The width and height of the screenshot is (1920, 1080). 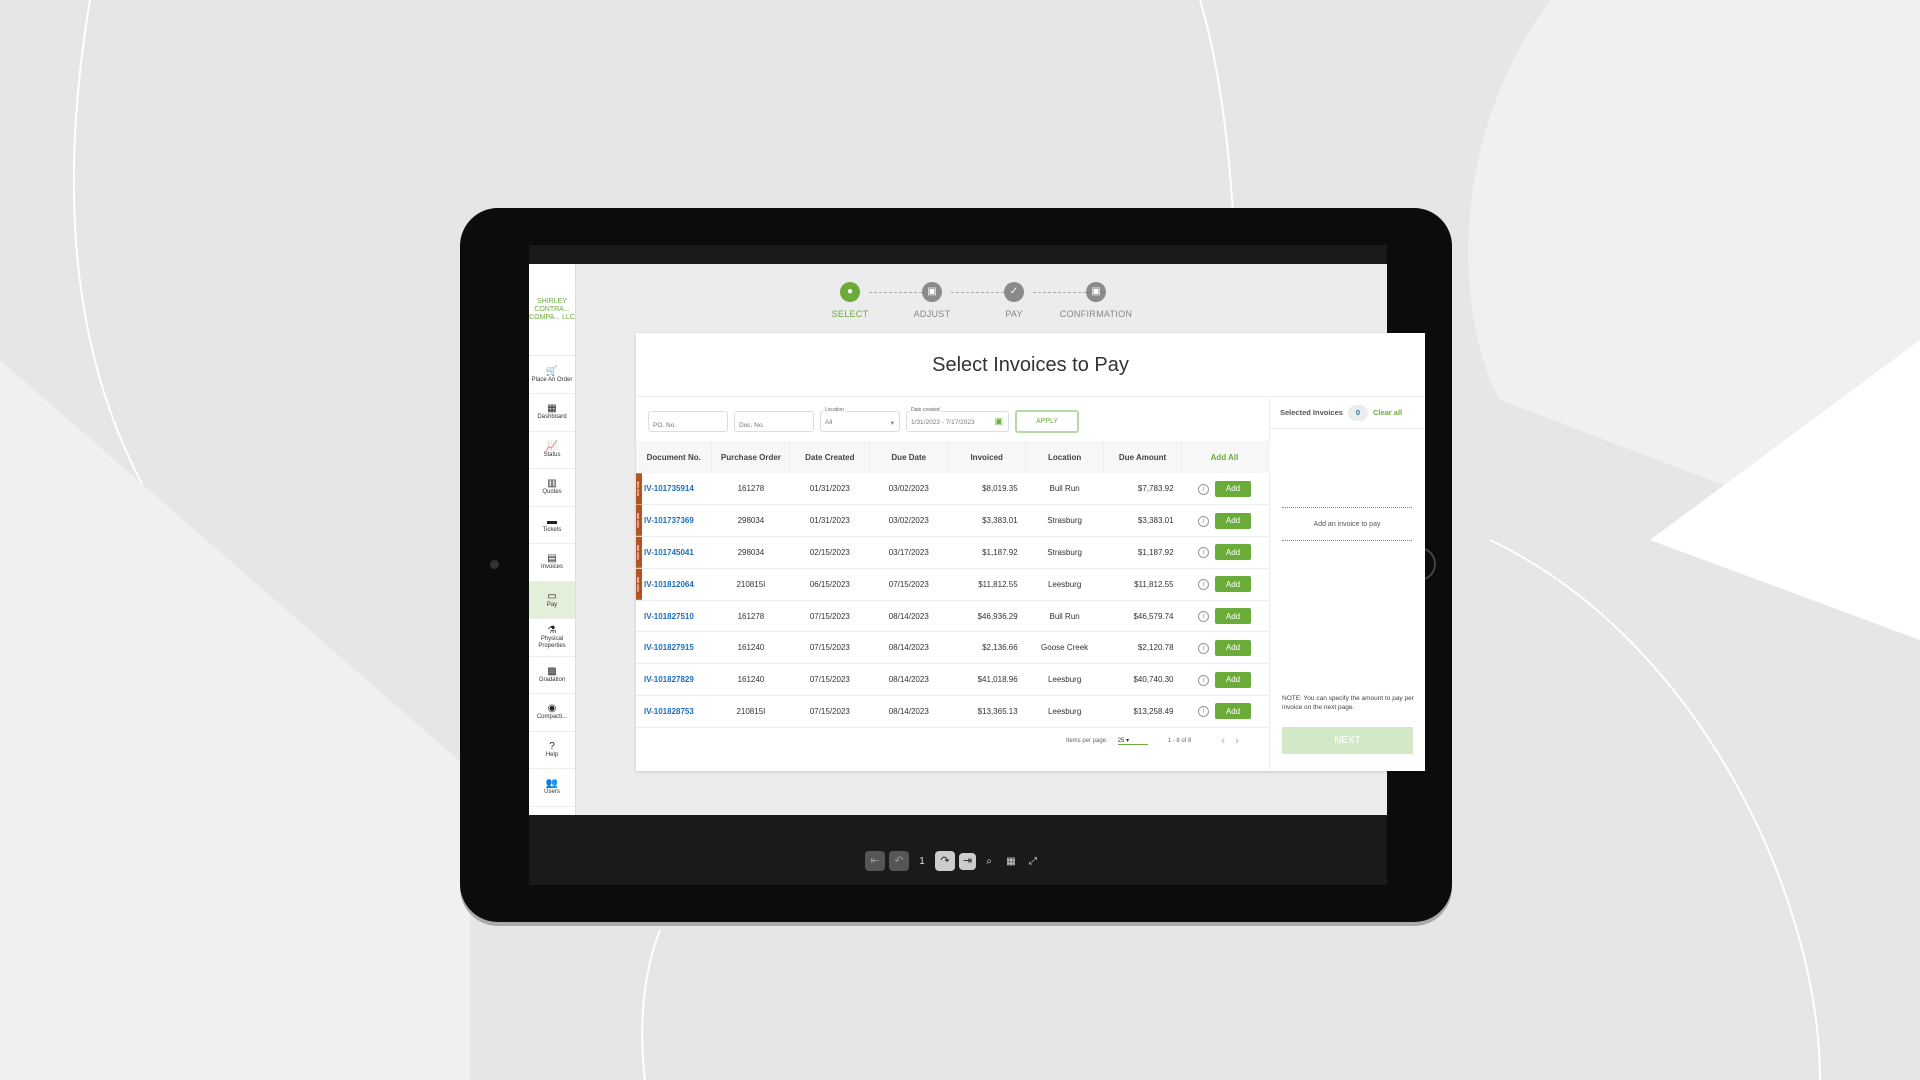 I want to click on flask-icon: ⚗, so click(x=552, y=630).